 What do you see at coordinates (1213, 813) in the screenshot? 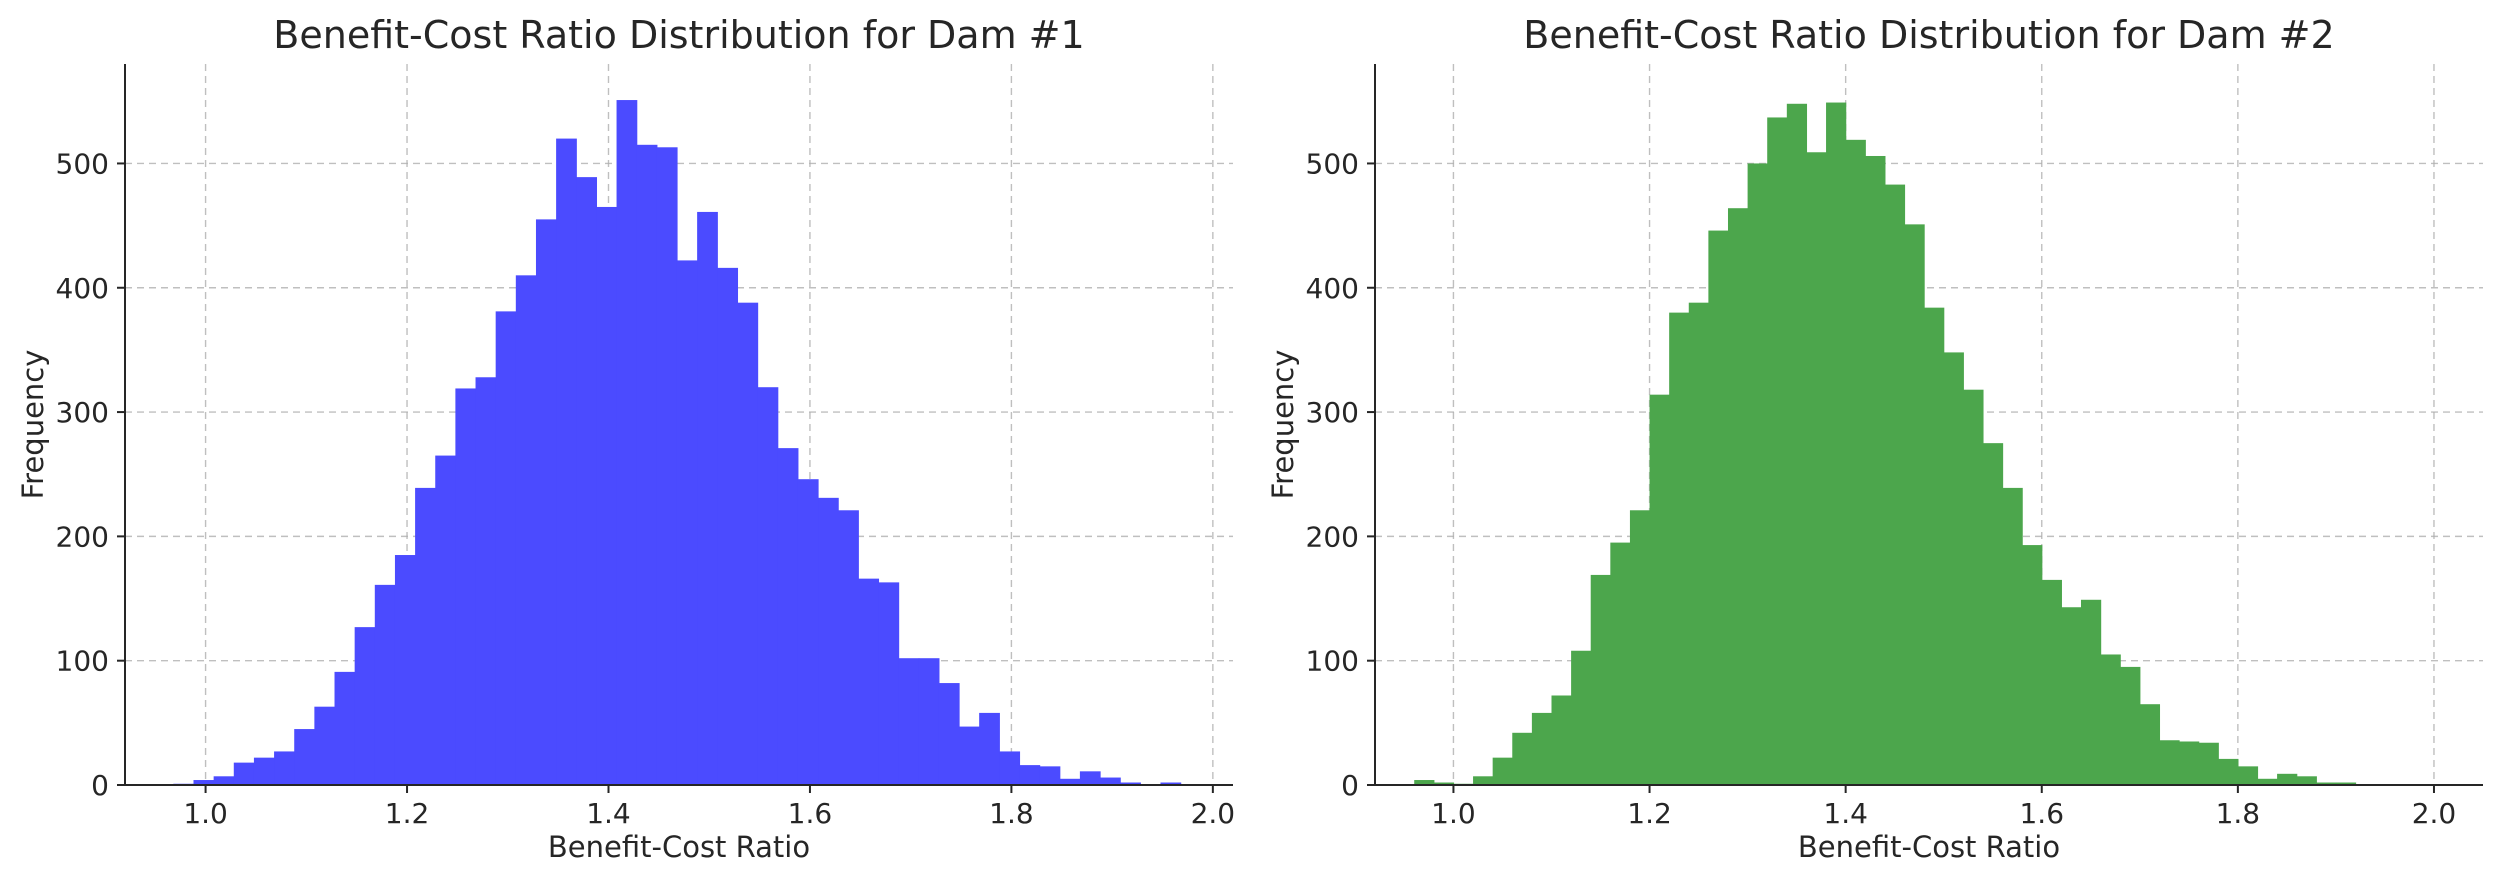
I see `x-tick-label: 2.0` at bounding box center [1213, 813].